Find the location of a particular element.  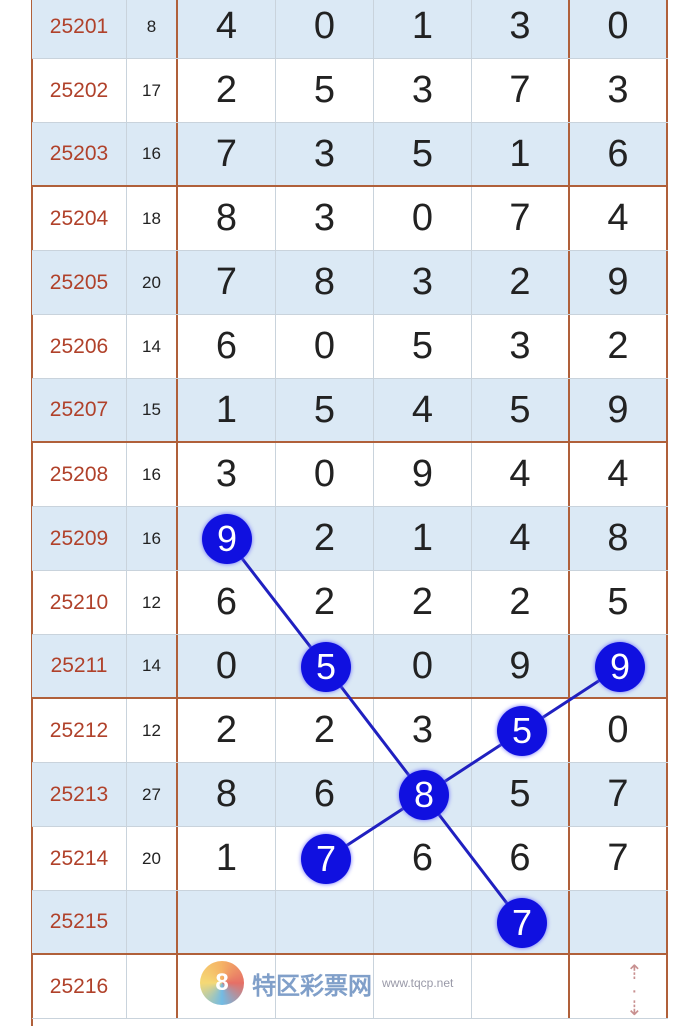

sum-value: 8 is located at coordinates (152, 29).